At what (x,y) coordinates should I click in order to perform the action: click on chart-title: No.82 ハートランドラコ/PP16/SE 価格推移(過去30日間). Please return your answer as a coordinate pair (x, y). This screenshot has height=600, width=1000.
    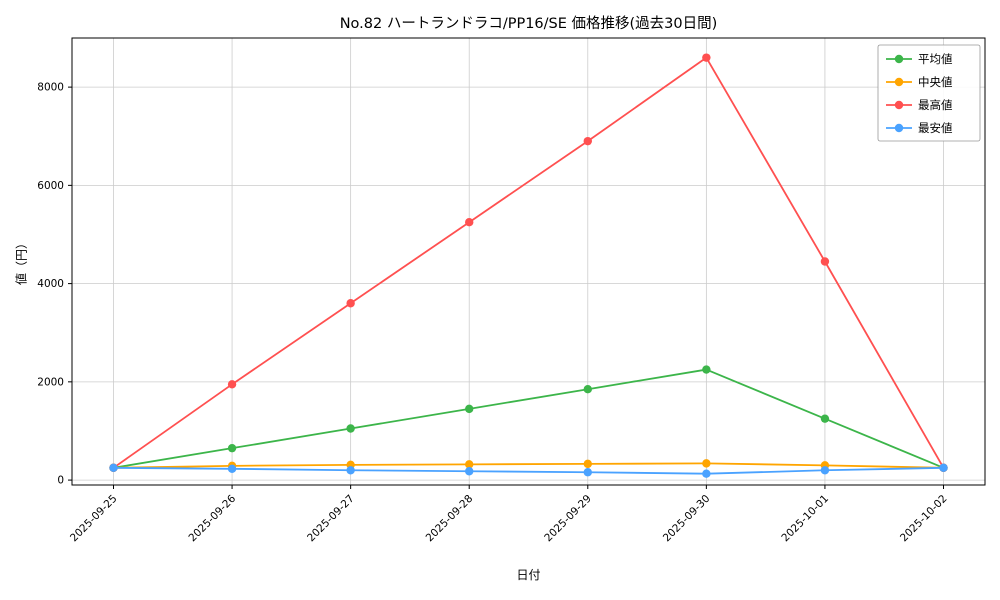
    Looking at the image, I should click on (528, 24).